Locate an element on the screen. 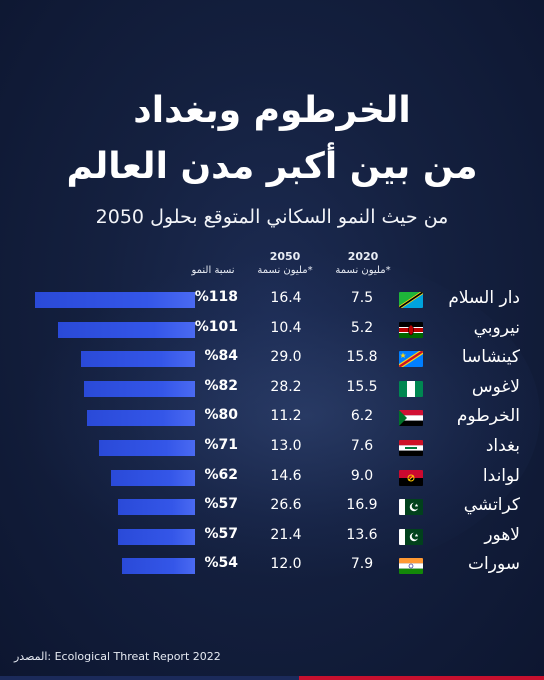 This screenshot has height=680, width=544. growth-label: %101 is located at coordinates (216, 326).